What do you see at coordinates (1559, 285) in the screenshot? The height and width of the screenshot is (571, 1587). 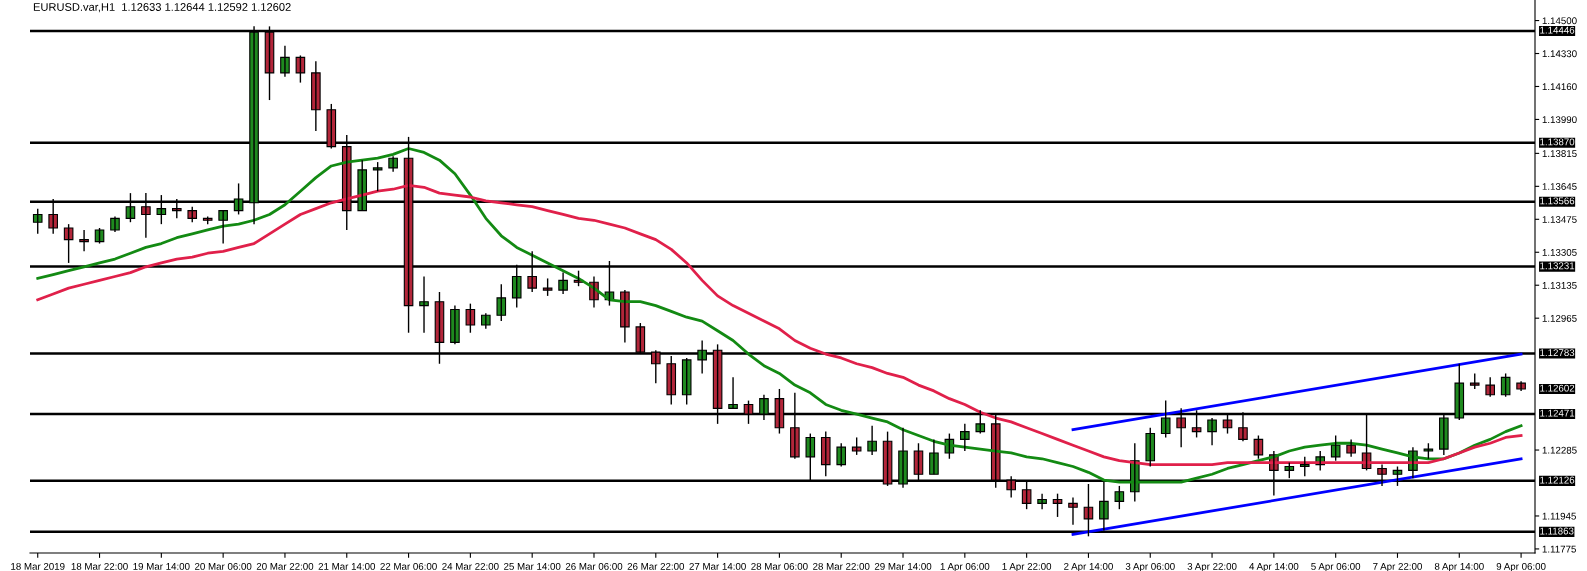 I see `y-tick-label: 1.13135` at bounding box center [1559, 285].